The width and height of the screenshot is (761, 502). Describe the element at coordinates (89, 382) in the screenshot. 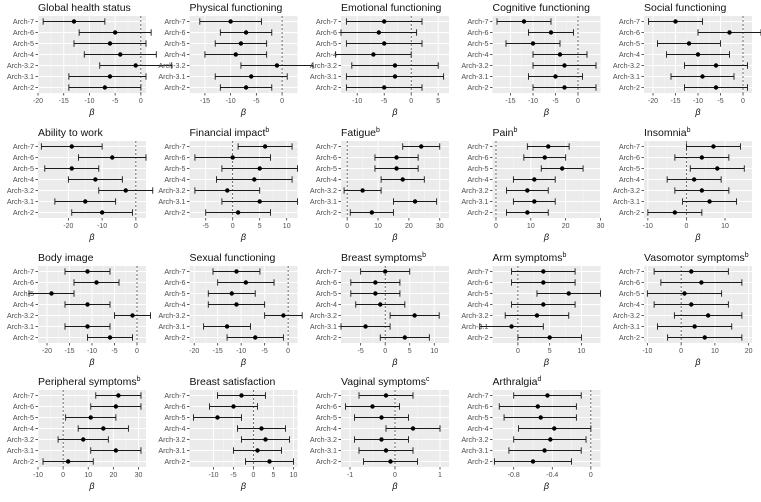

I see `panel-title: Peripheral symptomsb` at that location.